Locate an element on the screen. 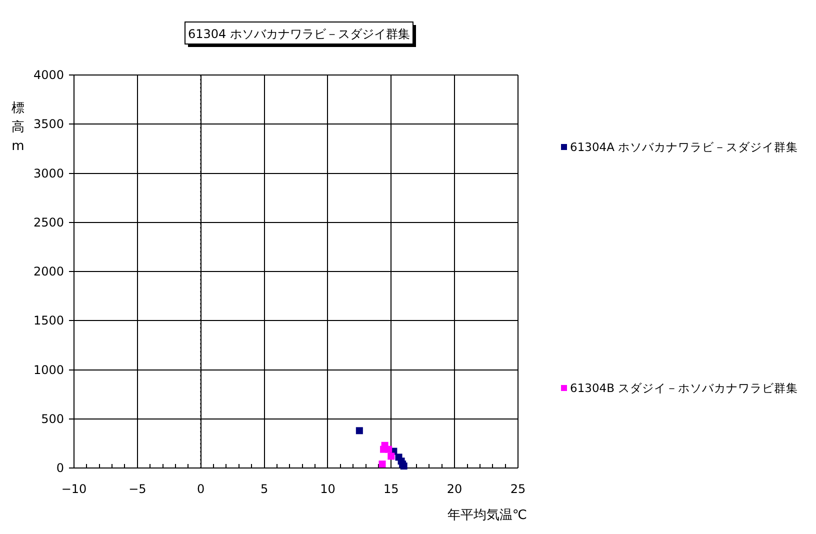 The height and width of the screenshot is (534, 816). legend-label: 61304B スダジイ－ホソバカナワラビ群集 is located at coordinates (684, 388).